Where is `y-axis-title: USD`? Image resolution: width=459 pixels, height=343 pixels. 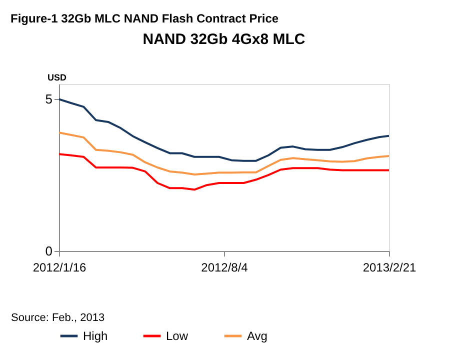 y-axis-title: USD is located at coordinates (57, 77).